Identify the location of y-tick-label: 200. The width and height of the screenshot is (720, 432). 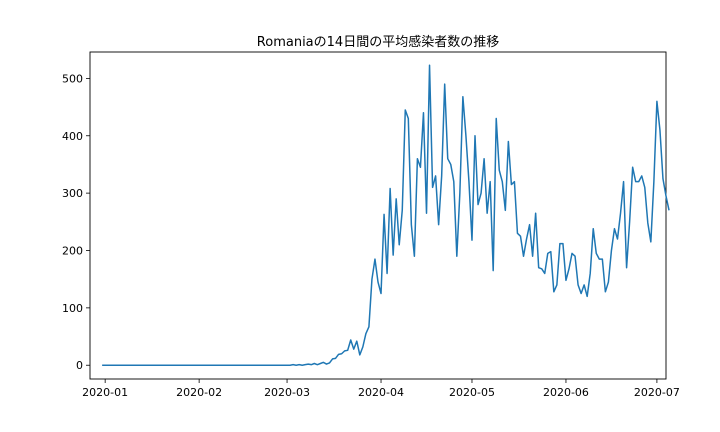
(72, 250).